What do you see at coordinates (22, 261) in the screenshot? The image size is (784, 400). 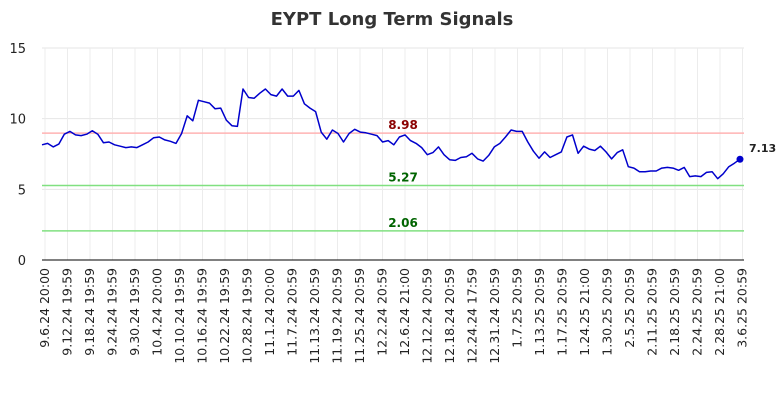 I see `y-tick-label: 0` at bounding box center [22, 261].